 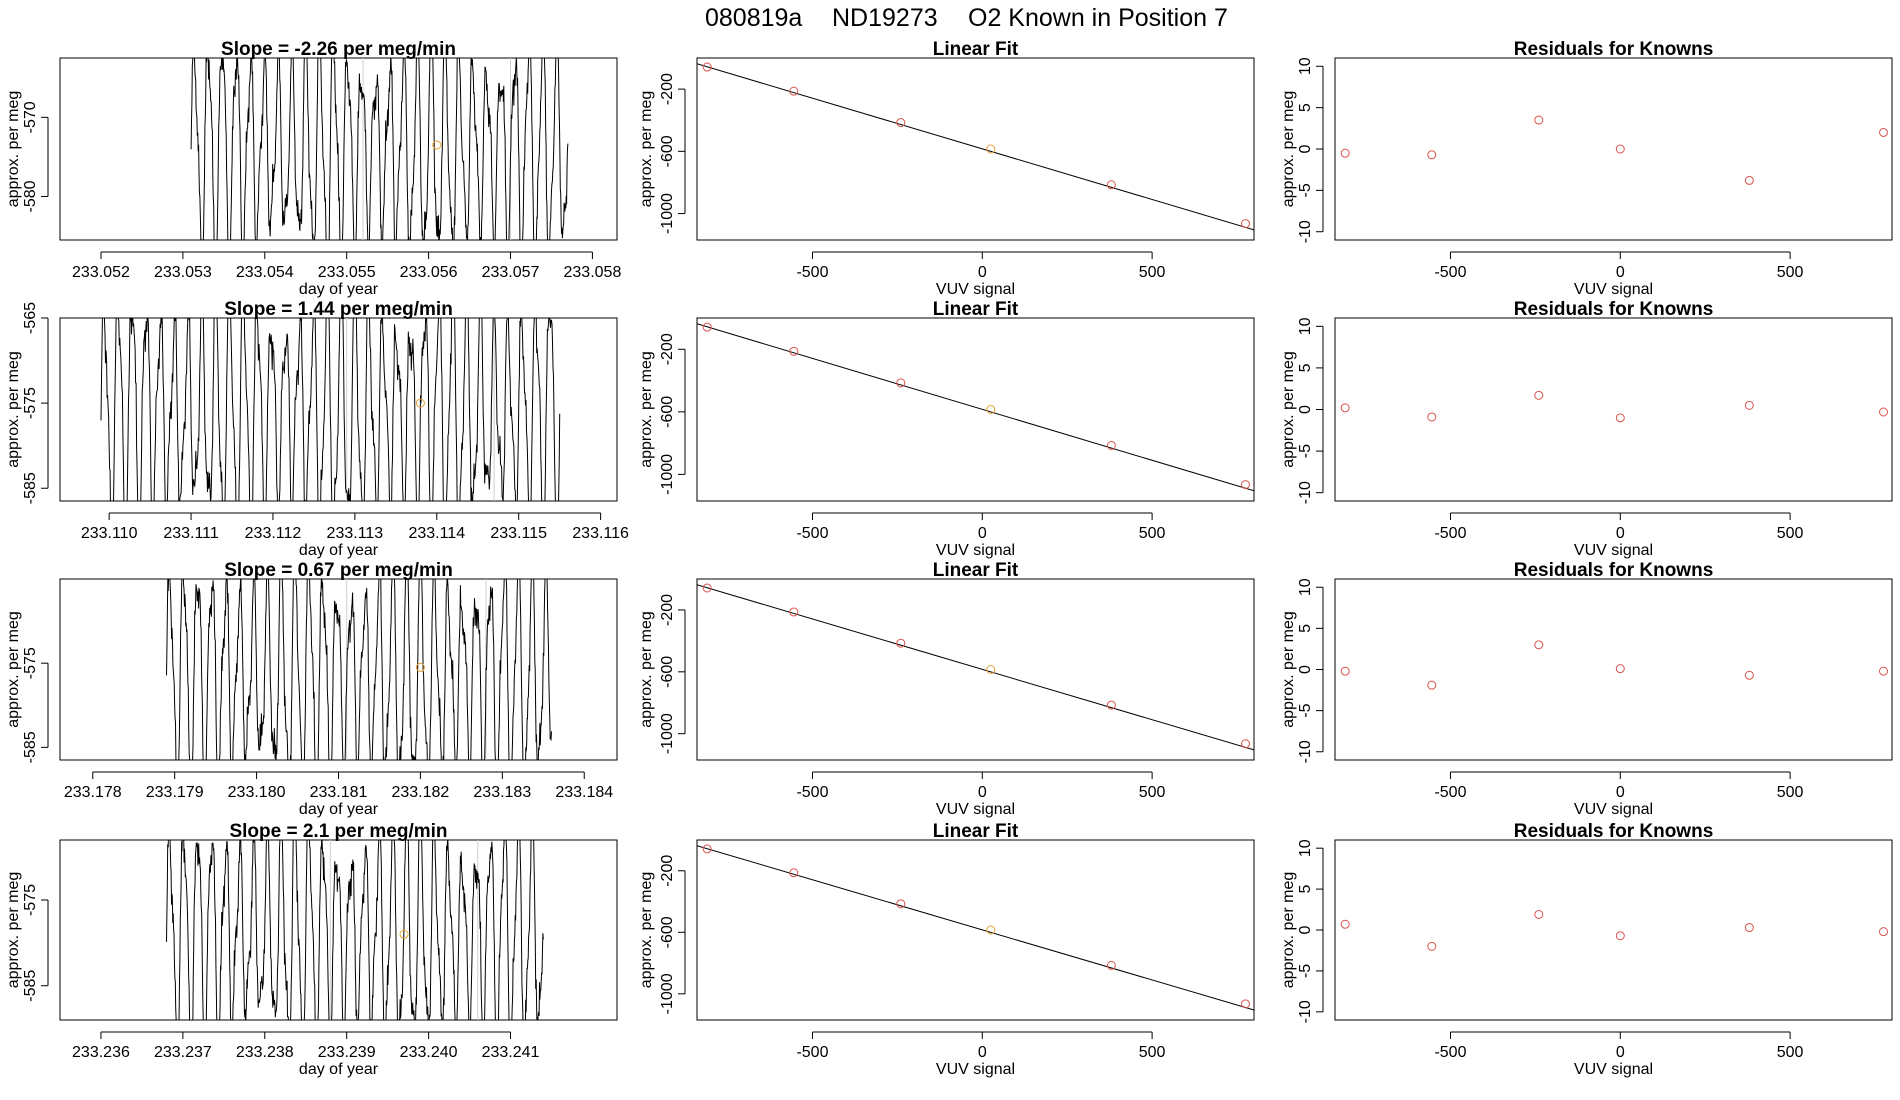 What do you see at coordinates (593, 272) in the screenshot?
I see `x-tick-label: 233.058` at bounding box center [593, 272].